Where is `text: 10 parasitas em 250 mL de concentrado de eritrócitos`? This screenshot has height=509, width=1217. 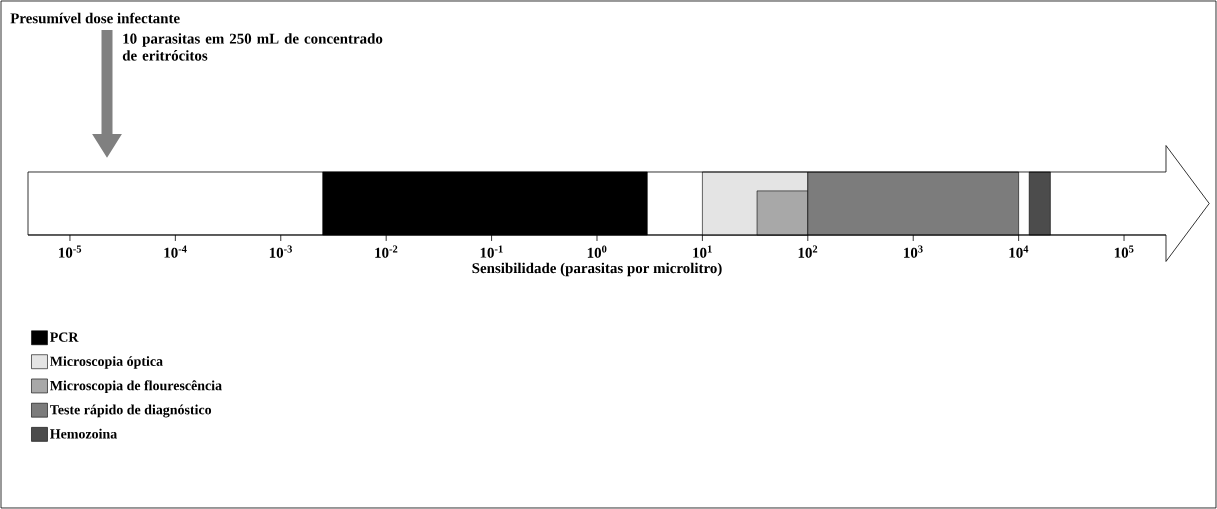
text: 10 parasitas em 250 mL de concentrado de eritrócitos is located at coordinates (252, 47).